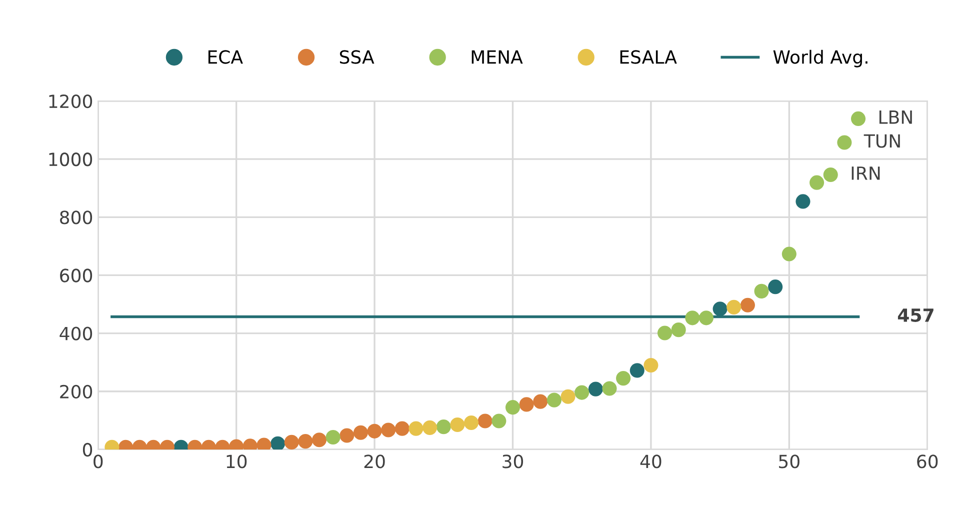 This screenshot has width=962, height=505. Describe the element at coordinates (76, 217) in the screenshot. I see `y-tick-label: 800` at that location.